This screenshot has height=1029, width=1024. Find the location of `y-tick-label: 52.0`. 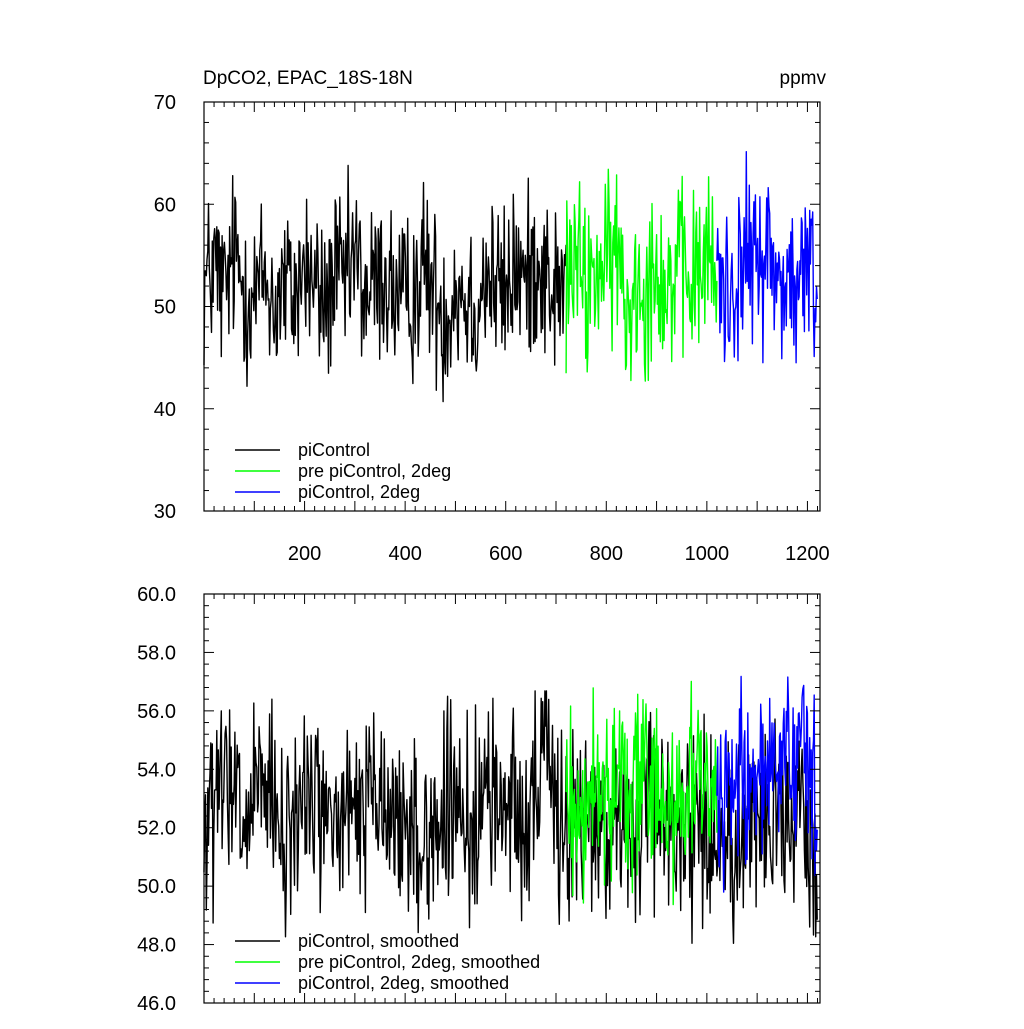

y-tick-label: 52.0 is located at coordinates (156, 829).